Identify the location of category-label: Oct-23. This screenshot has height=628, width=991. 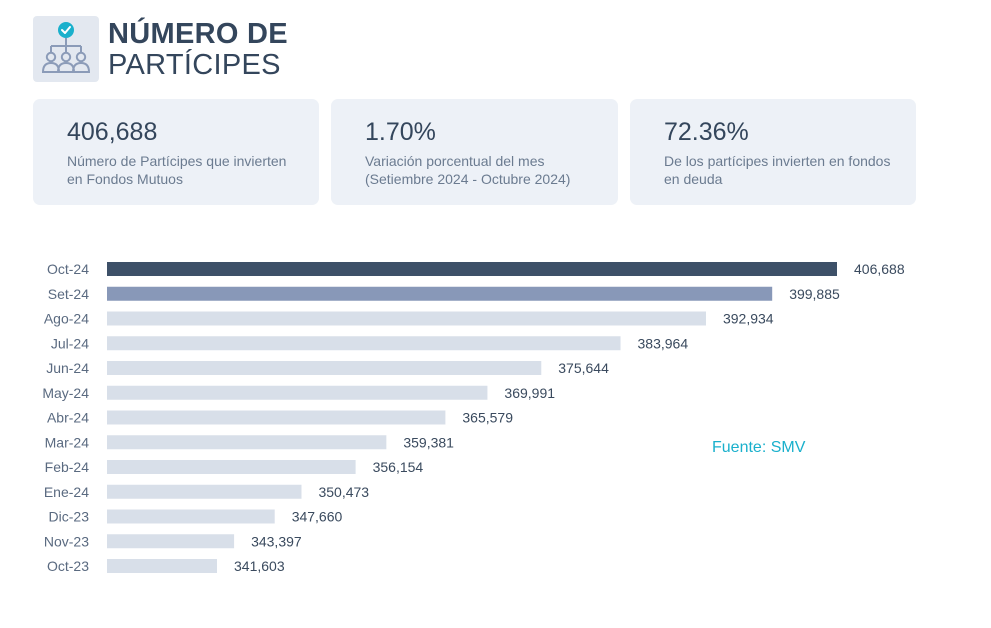
(68, 566).